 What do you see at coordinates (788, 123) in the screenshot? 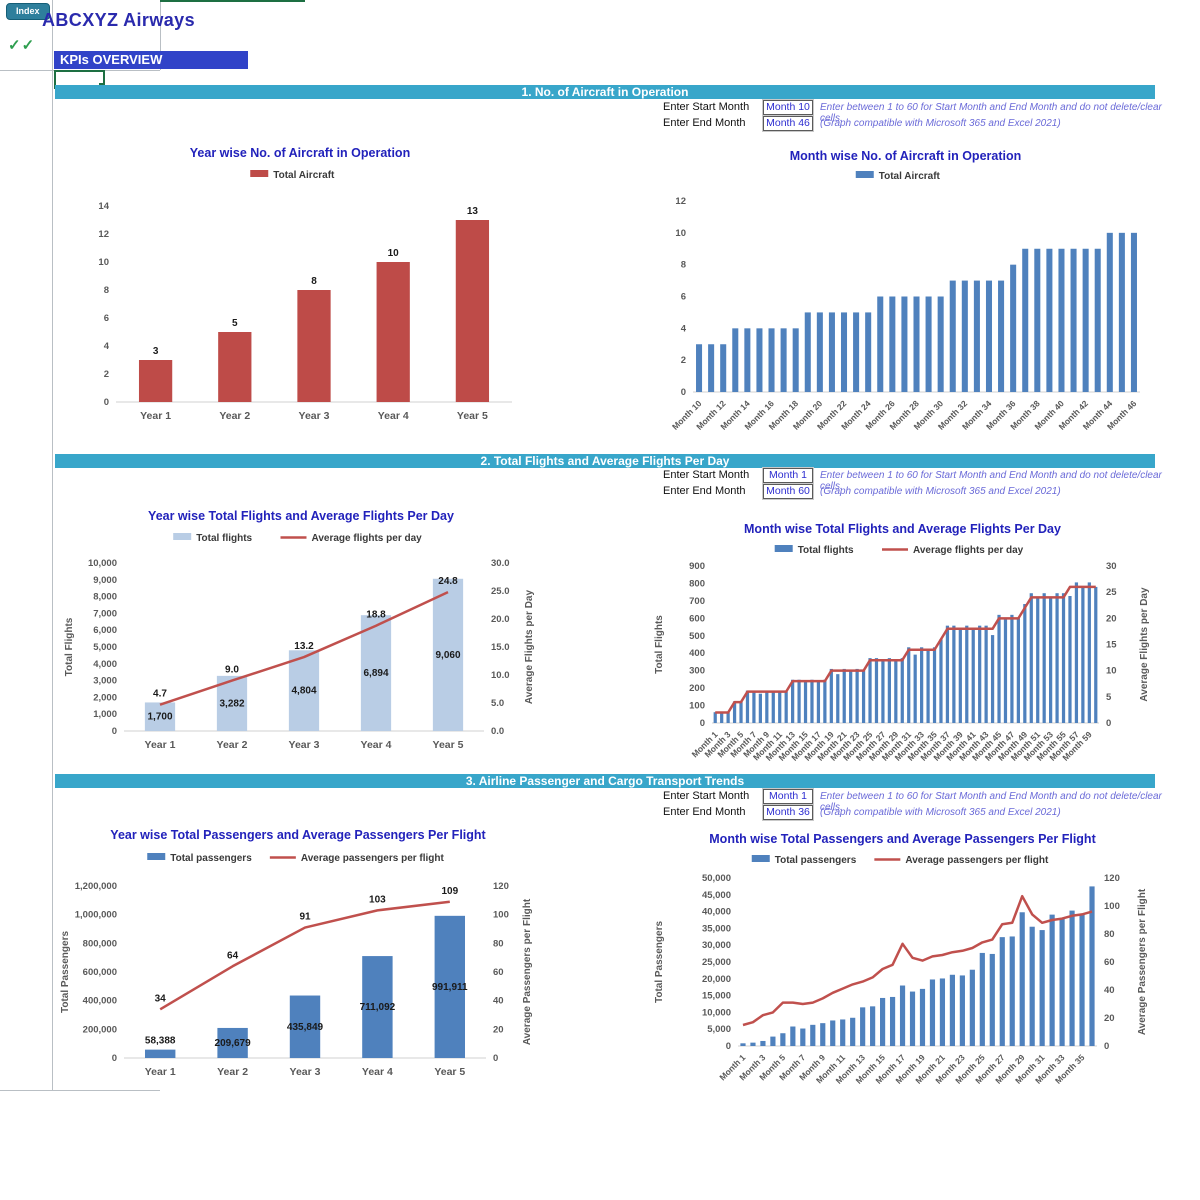
I see `section1-end-month-input: Month 46` at bounding box center [788, 123].